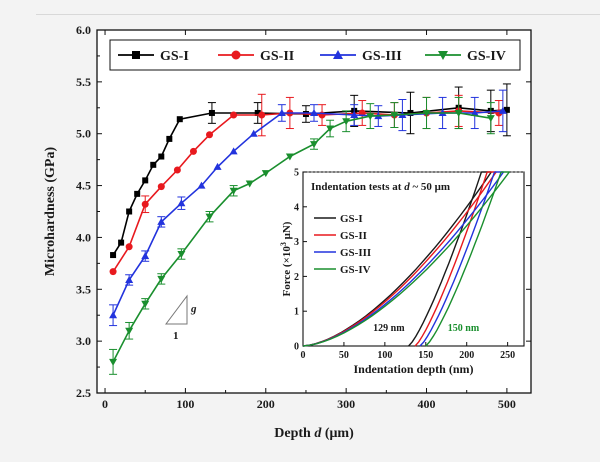 The height and width of the screenshot is (462, 600). I want to click on x-tick-label: 100, so click(185, 404).